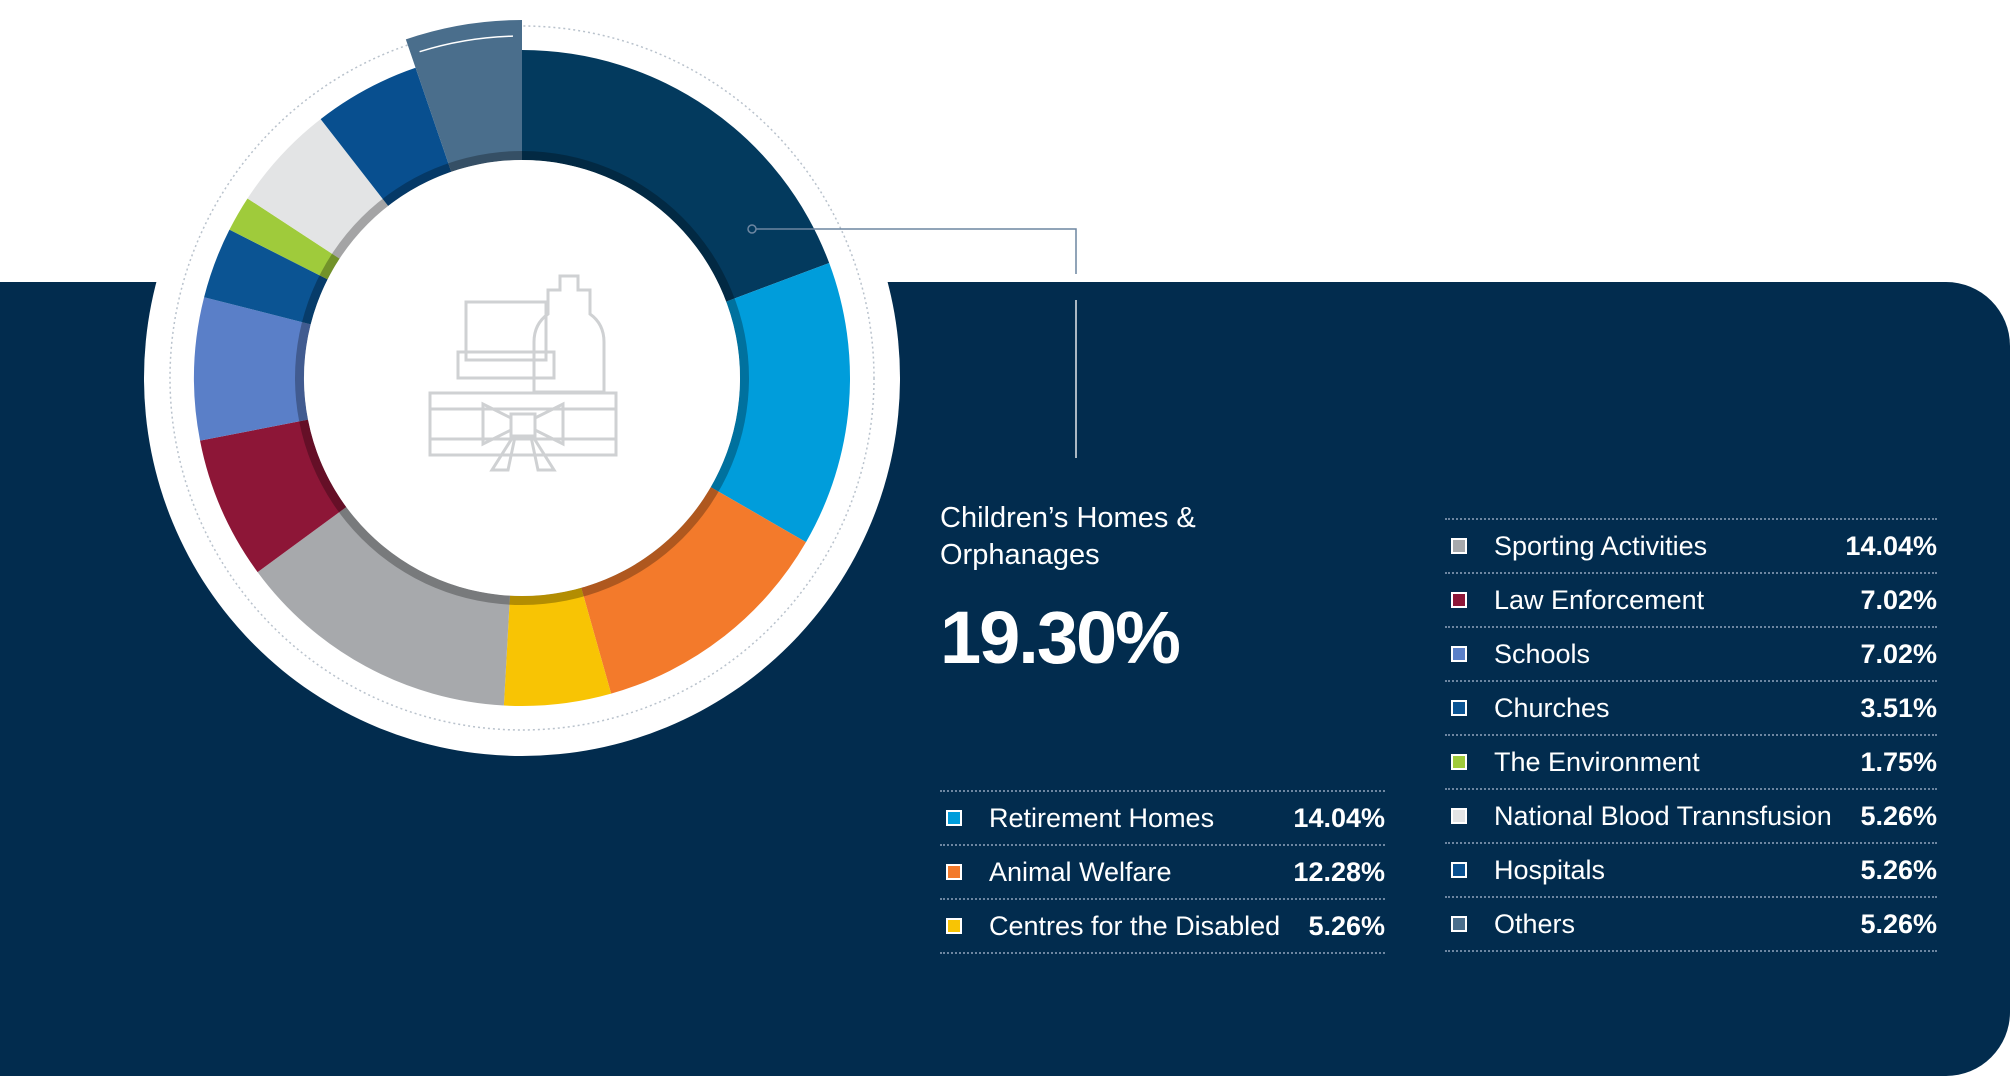 The width and height of the screenshot is (2010, 1076). I want to click on legend-label: Animal Welfare, so click(1080, 871).